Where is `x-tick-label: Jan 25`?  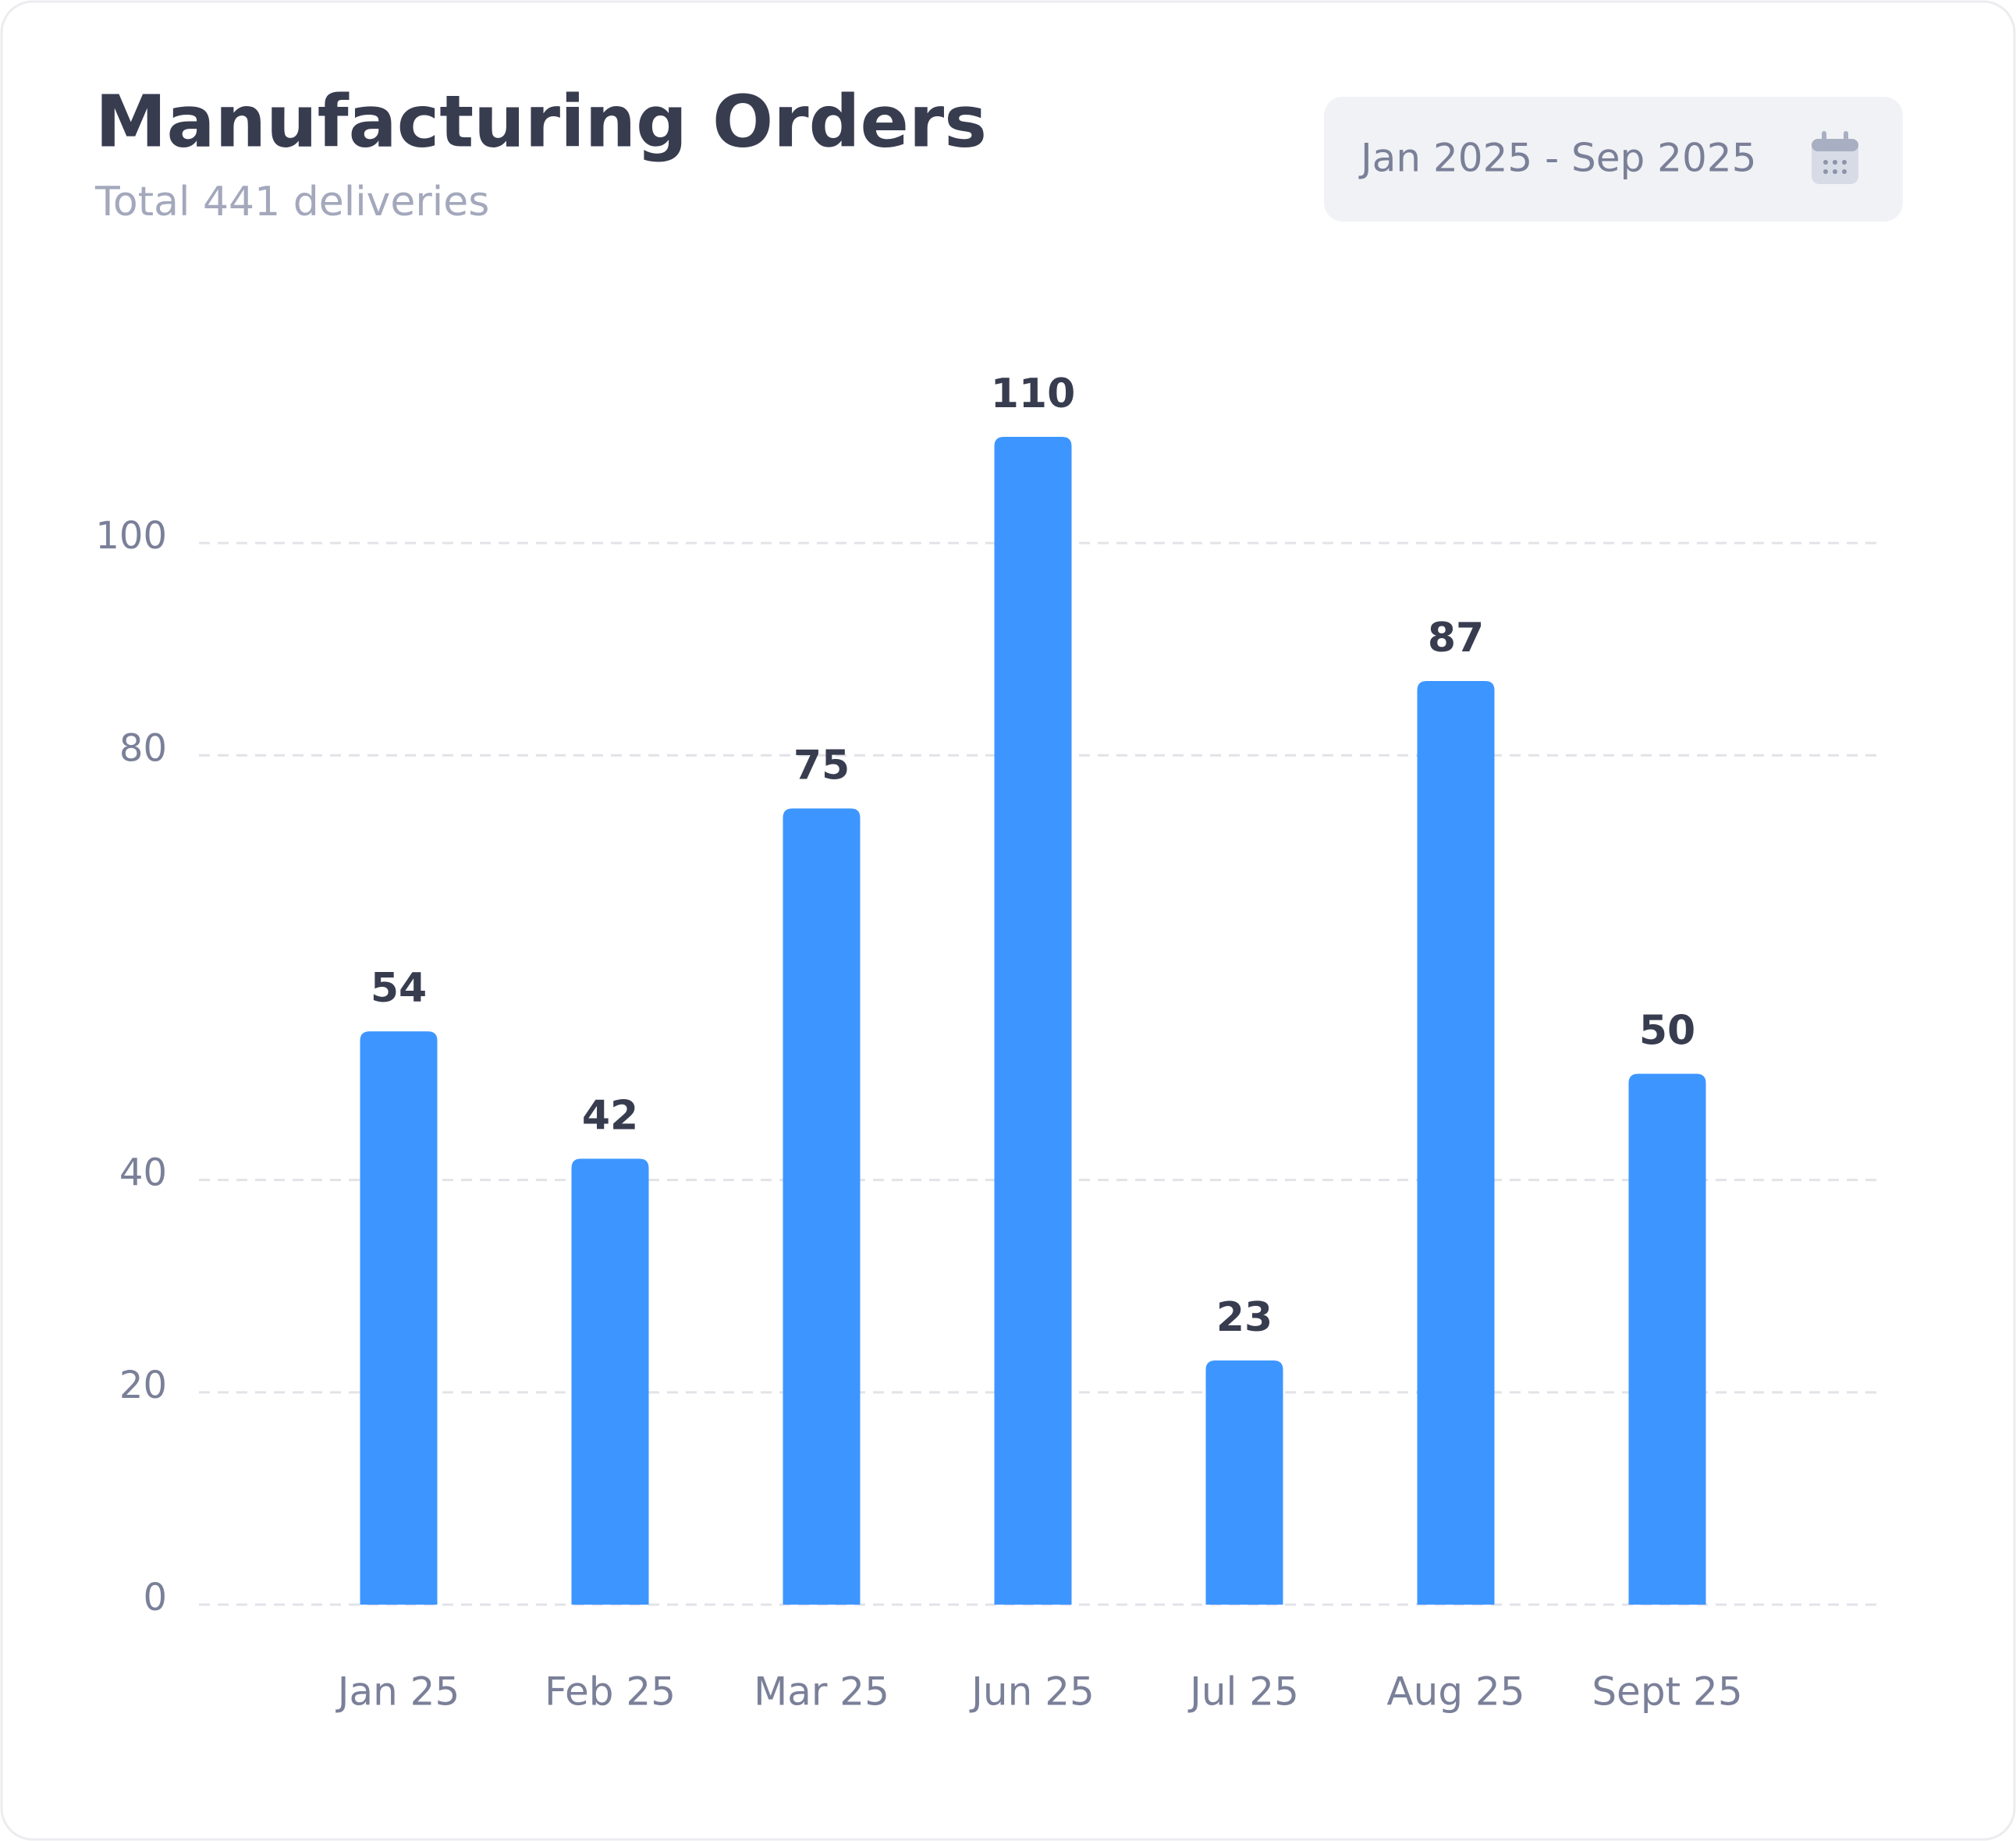
x-tick-label: Jan 25 is located at coordinates (398, 1692).